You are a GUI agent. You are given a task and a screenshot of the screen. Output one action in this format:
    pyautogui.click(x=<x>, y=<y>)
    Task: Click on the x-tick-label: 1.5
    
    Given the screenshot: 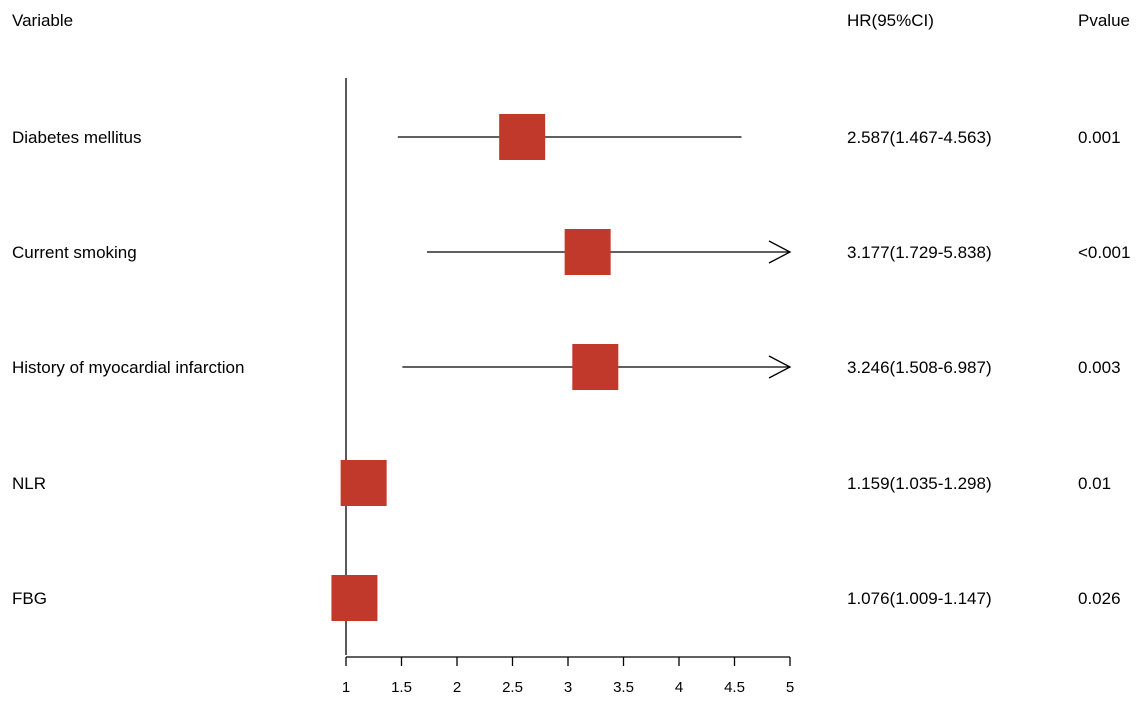 What is the action you would take?
    pyautogui.click(x=401, y=687)
    